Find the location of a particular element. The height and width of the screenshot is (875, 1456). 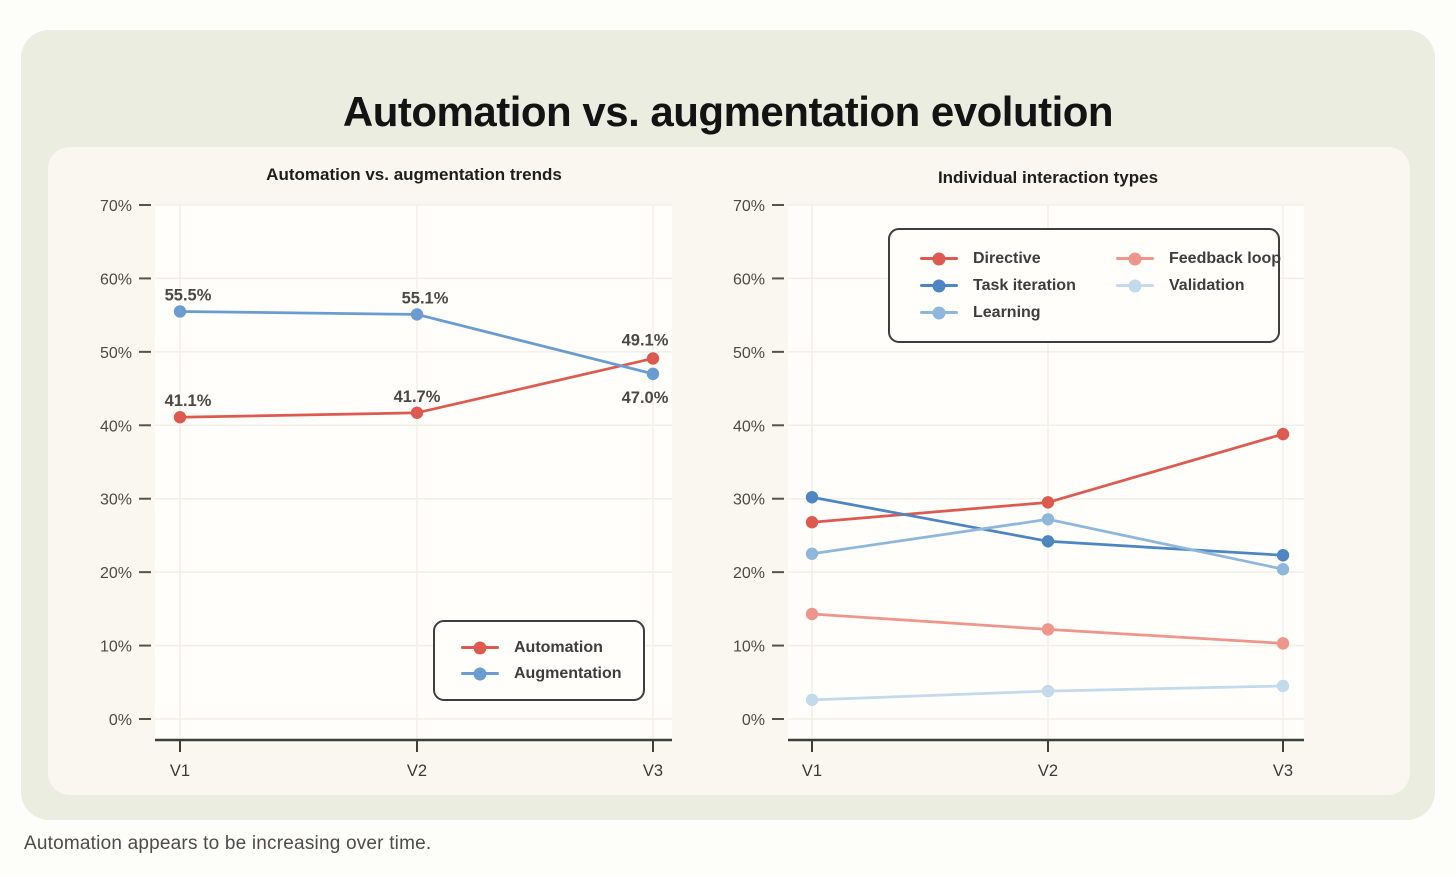

legend-item: Automation is located at coordinates (552, 648).